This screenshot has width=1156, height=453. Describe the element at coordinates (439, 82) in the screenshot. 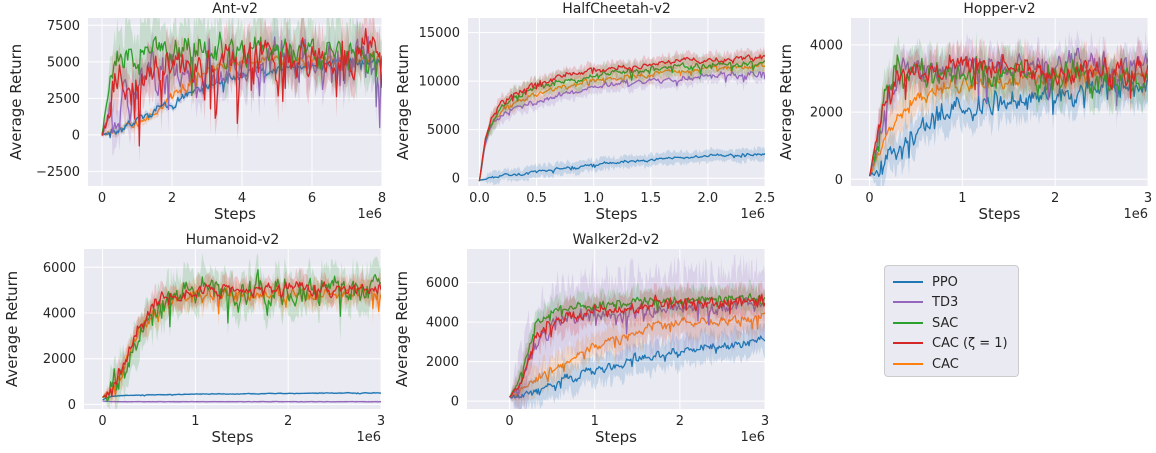

I see `y-tick-label: 10000` at that location.